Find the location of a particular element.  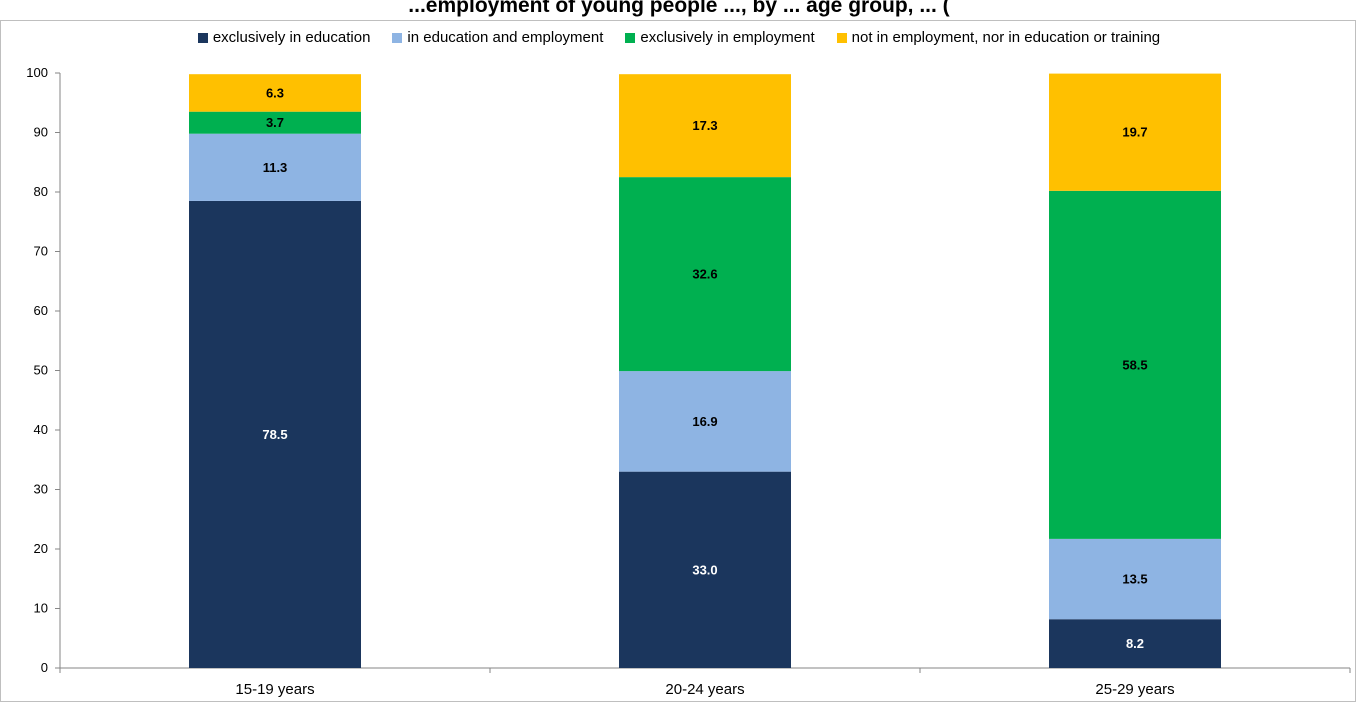

legend-label: exclusively in education is located at coordinates (291, 37).